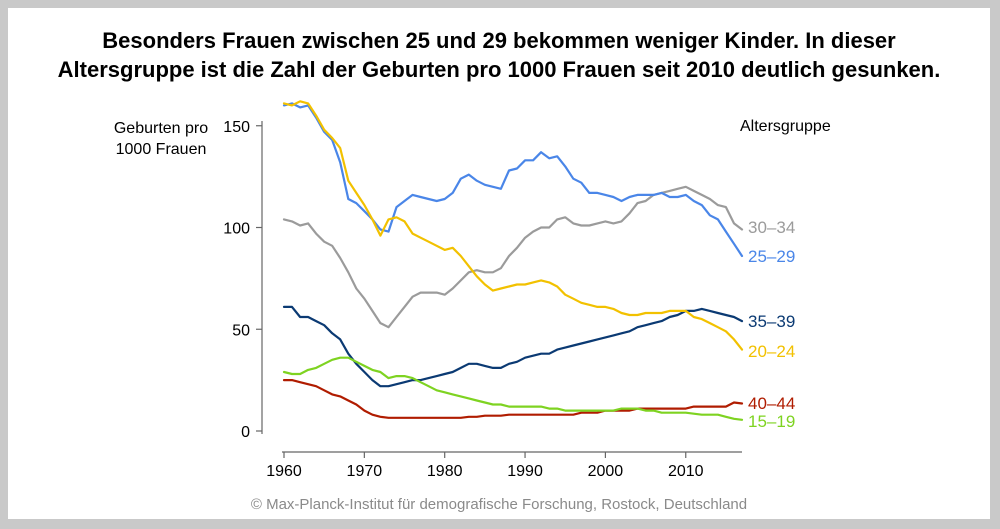 This screenshot has height=529, width=1000. What do you see at coordinates (771, 256) in the screenshot?
I see `series-label-25–29: 25–29` at bounding box center [771, 256].